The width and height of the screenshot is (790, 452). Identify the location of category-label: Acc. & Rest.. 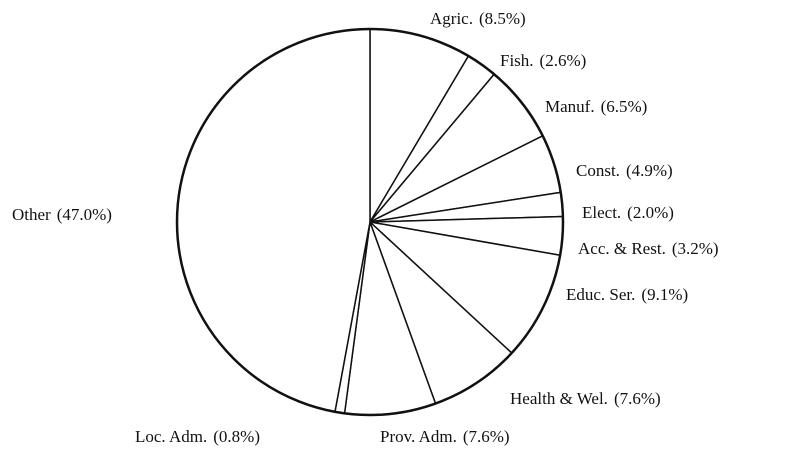
(622, 248).